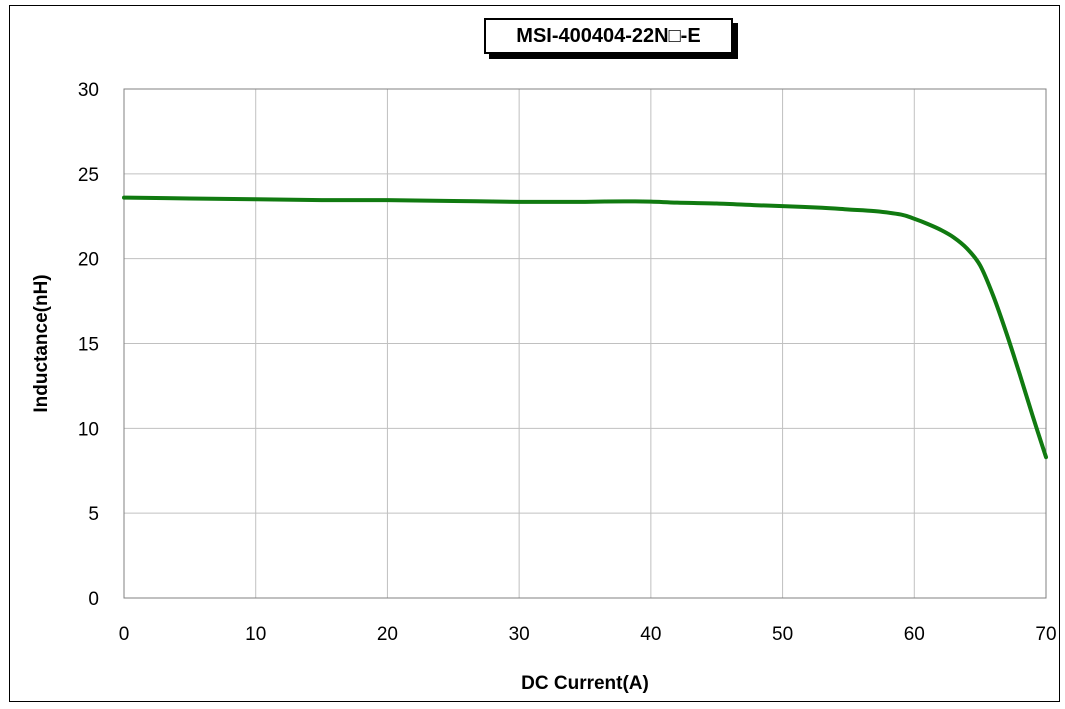 Image resolution: width=1065 pixels, height=709 pixels. What do you see at coordinates (88, 429) in the screenshot?
I see `y-tick-label: 10` at bounding box center [88, 429].